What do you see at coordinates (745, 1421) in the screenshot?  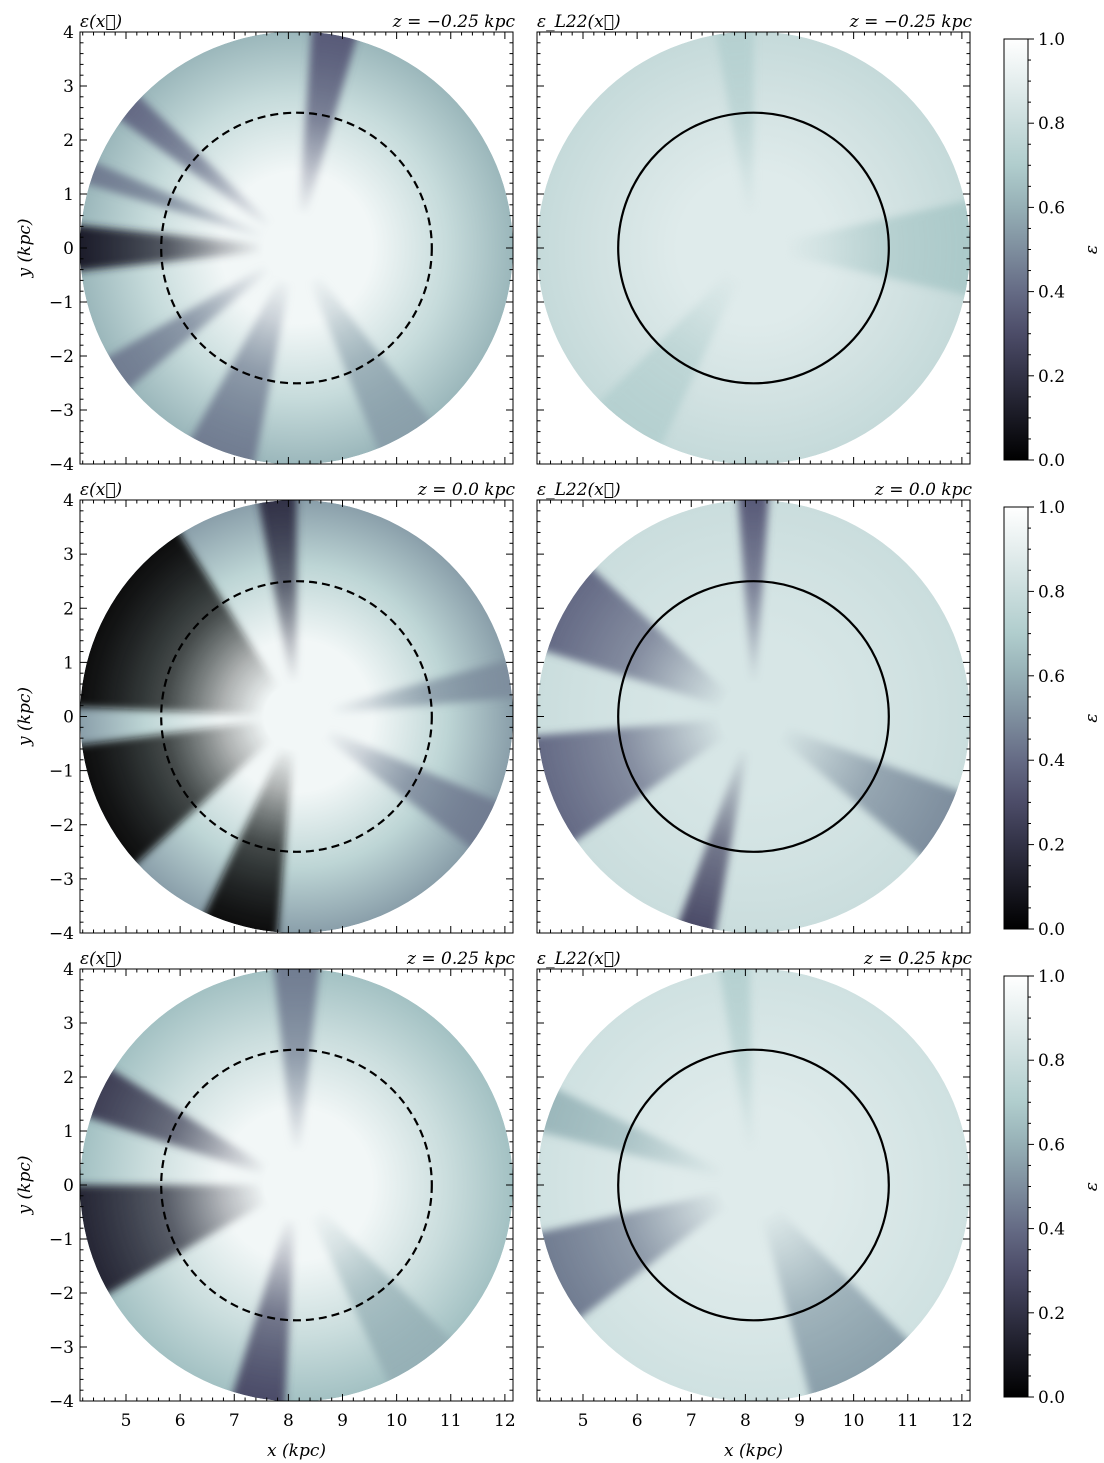 I see `x-tick-label: 8` at bounding box center [745, 1421].